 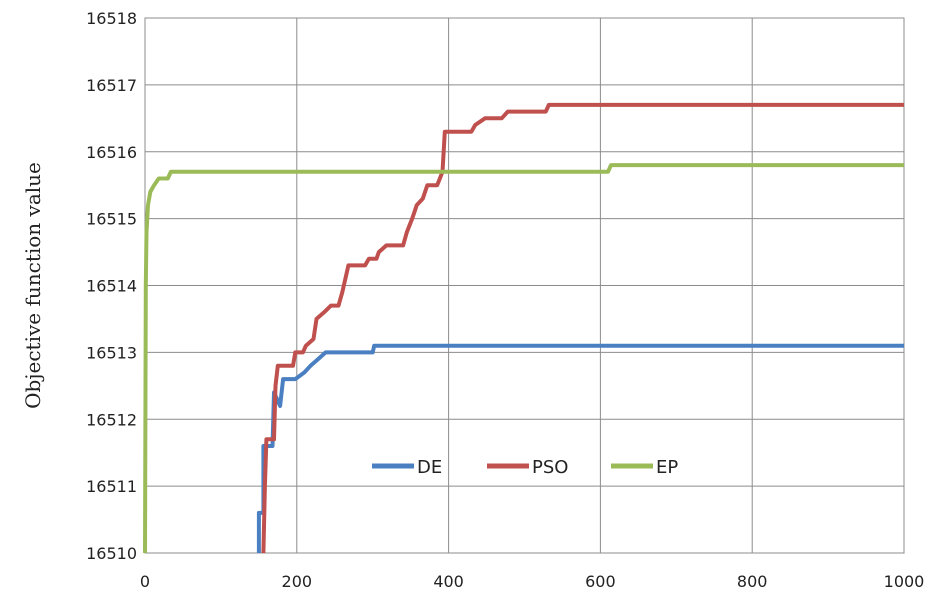 I want to click on y-tick-label: 16517, so click(x=111, y=85).